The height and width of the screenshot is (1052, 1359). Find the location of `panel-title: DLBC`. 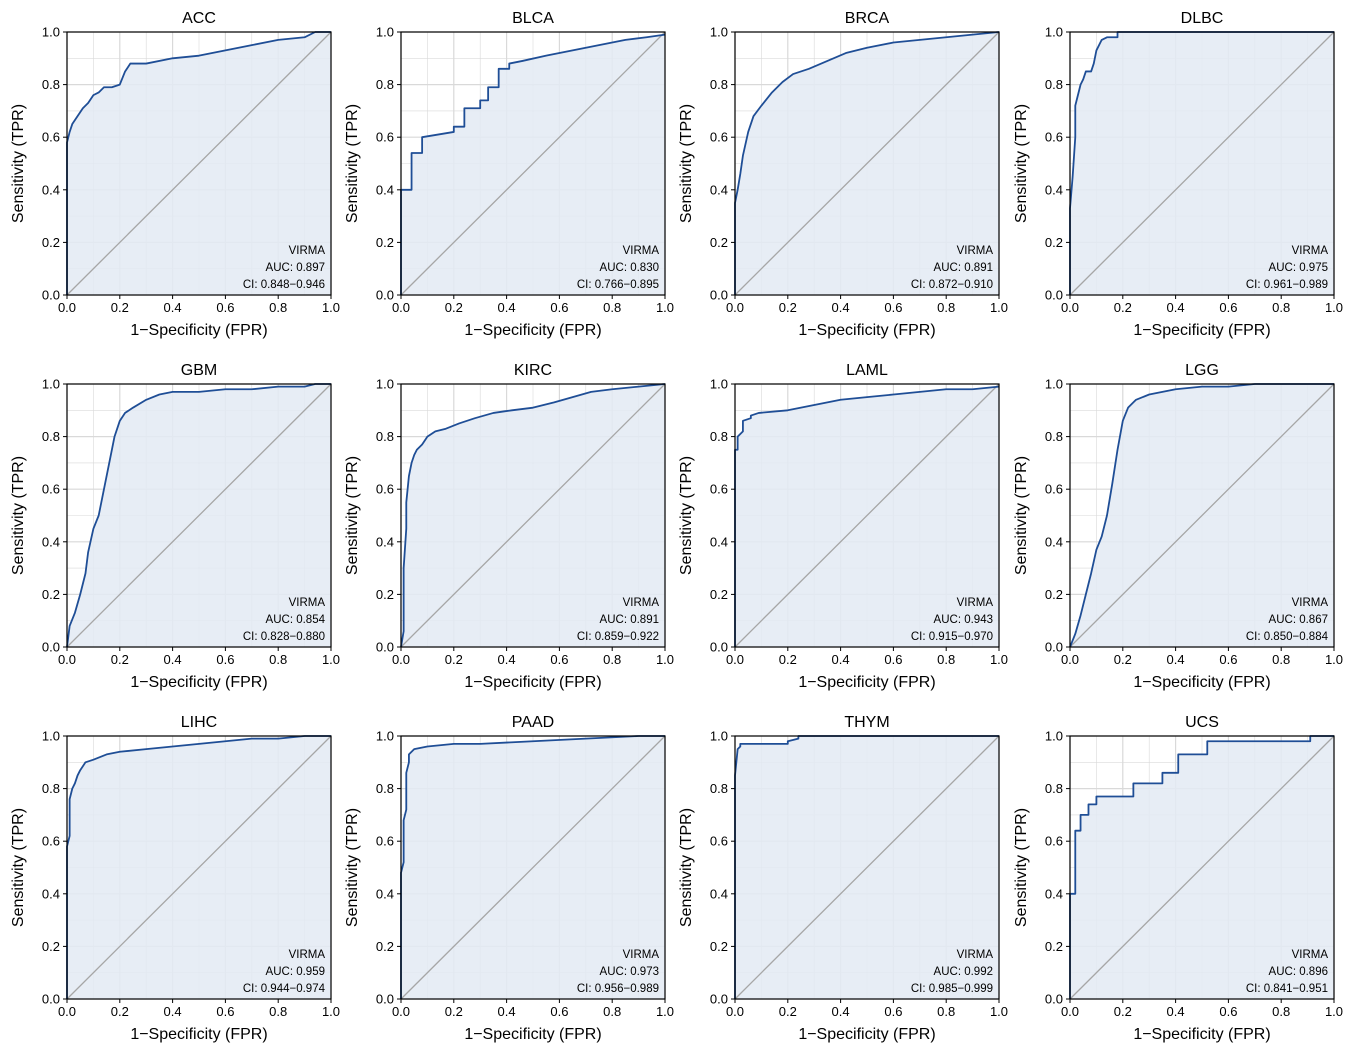

panel-title: DLBC is located at coordinates (1202, 18).